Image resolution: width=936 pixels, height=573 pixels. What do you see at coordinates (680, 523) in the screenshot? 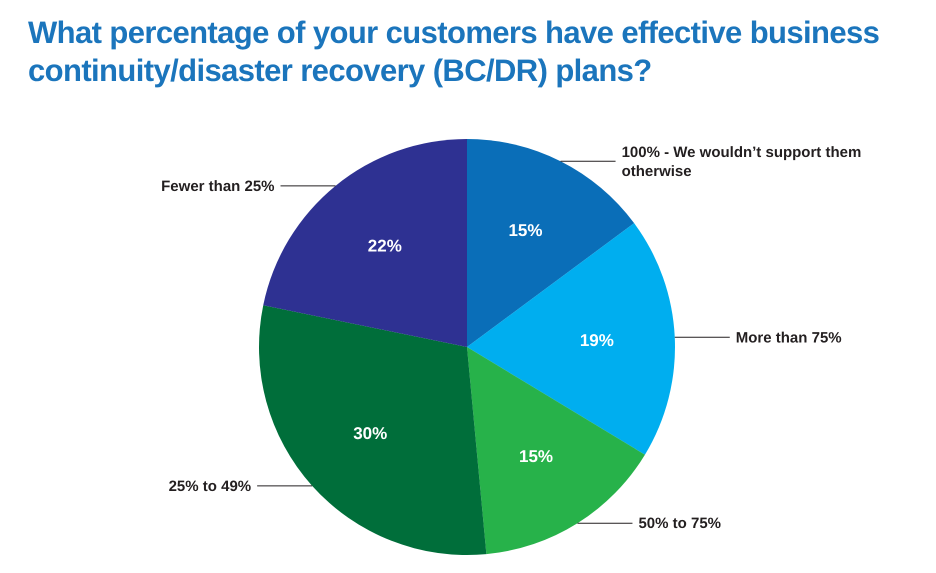
I see `slice-label: 50% to 75%` at bounding box center [680, 523].